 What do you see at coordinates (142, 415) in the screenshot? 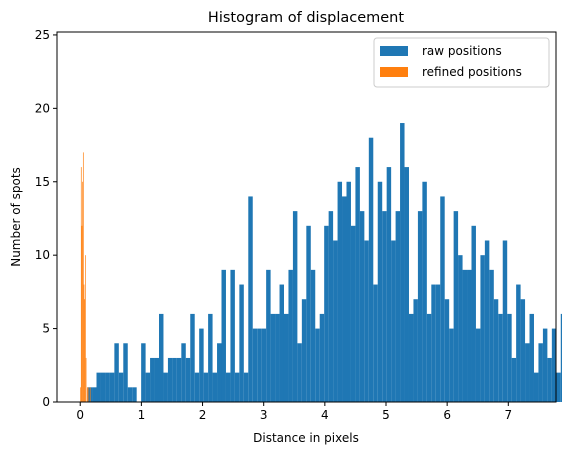
I see `x-tick-label: 1` at bounding box center [142, 415].